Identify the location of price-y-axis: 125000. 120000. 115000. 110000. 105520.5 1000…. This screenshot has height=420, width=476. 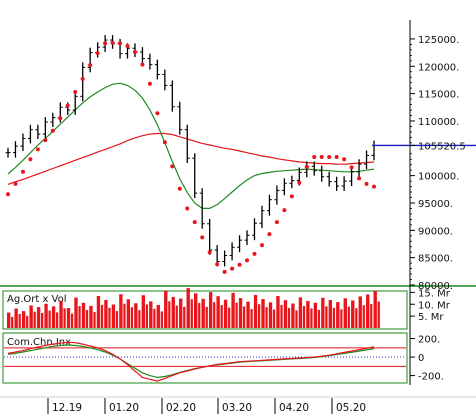
(438, 163).